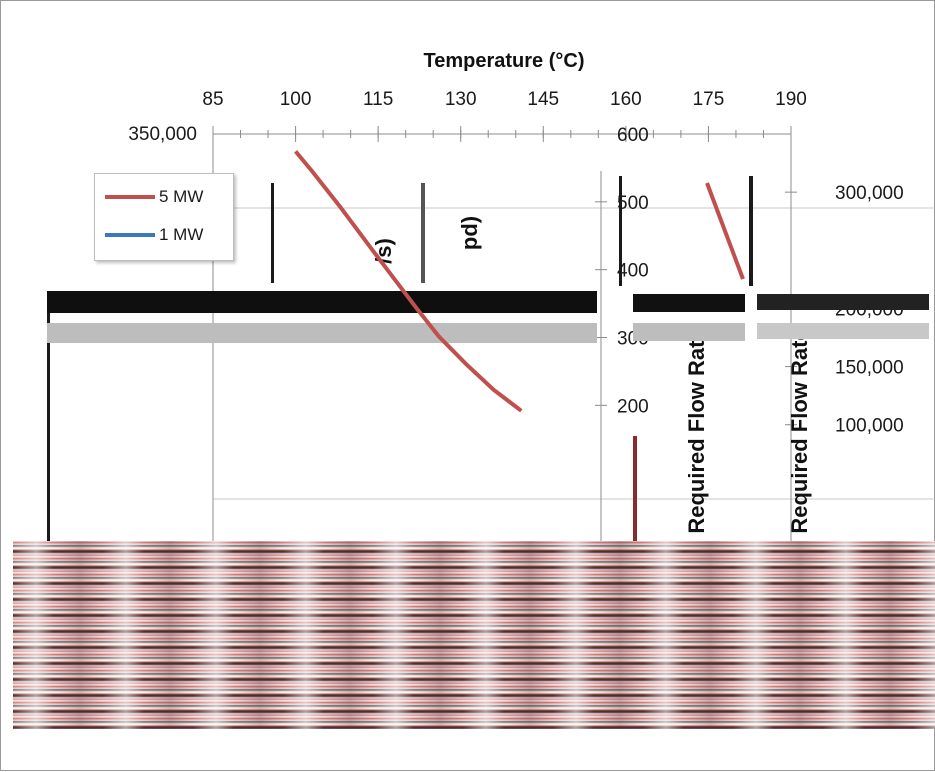 Image resolution: width=935 pixels, height=772 pixels. I want to click on inner-right-tick-label-600: 600, so click(633, 135).